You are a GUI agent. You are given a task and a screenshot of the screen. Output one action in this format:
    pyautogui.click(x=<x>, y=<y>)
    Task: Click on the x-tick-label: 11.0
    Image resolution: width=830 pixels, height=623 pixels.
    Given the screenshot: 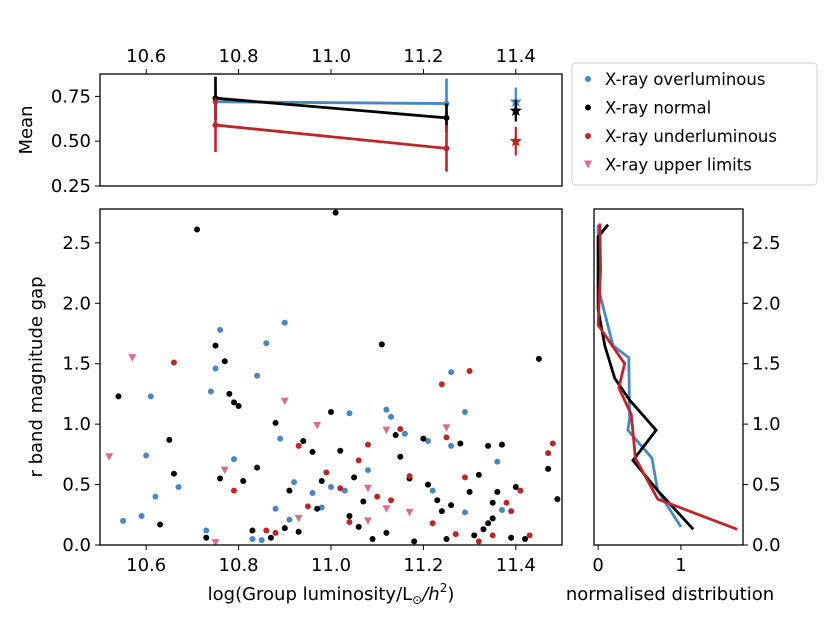 What is the action you would take?
    pyautogui.click(x=331, y=565)
    